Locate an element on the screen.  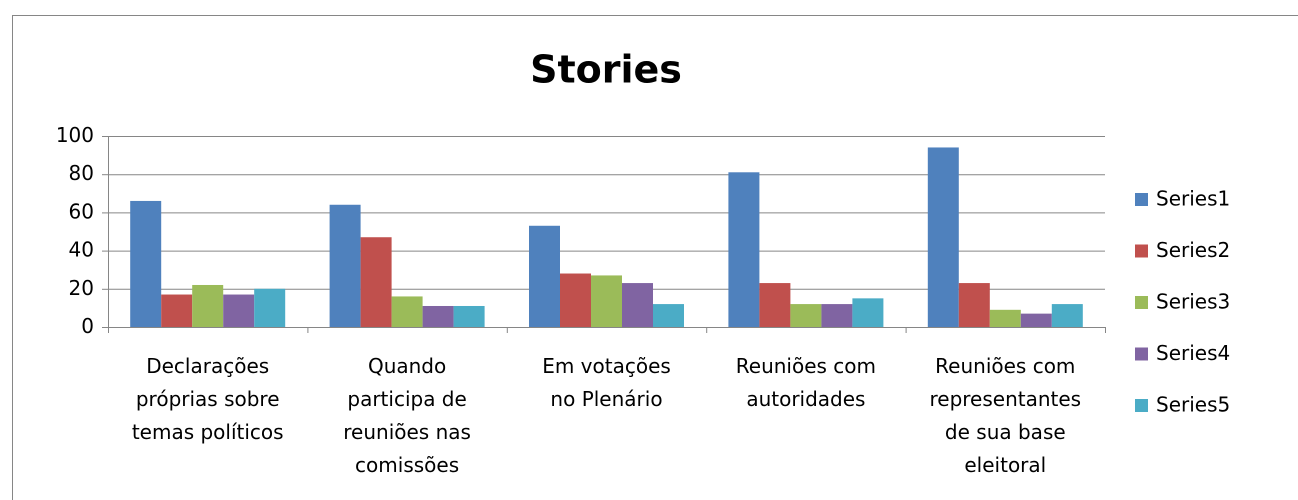
x-tick-label: Quando participa de reuniões nas comissões is located at coordinates (407, 415).